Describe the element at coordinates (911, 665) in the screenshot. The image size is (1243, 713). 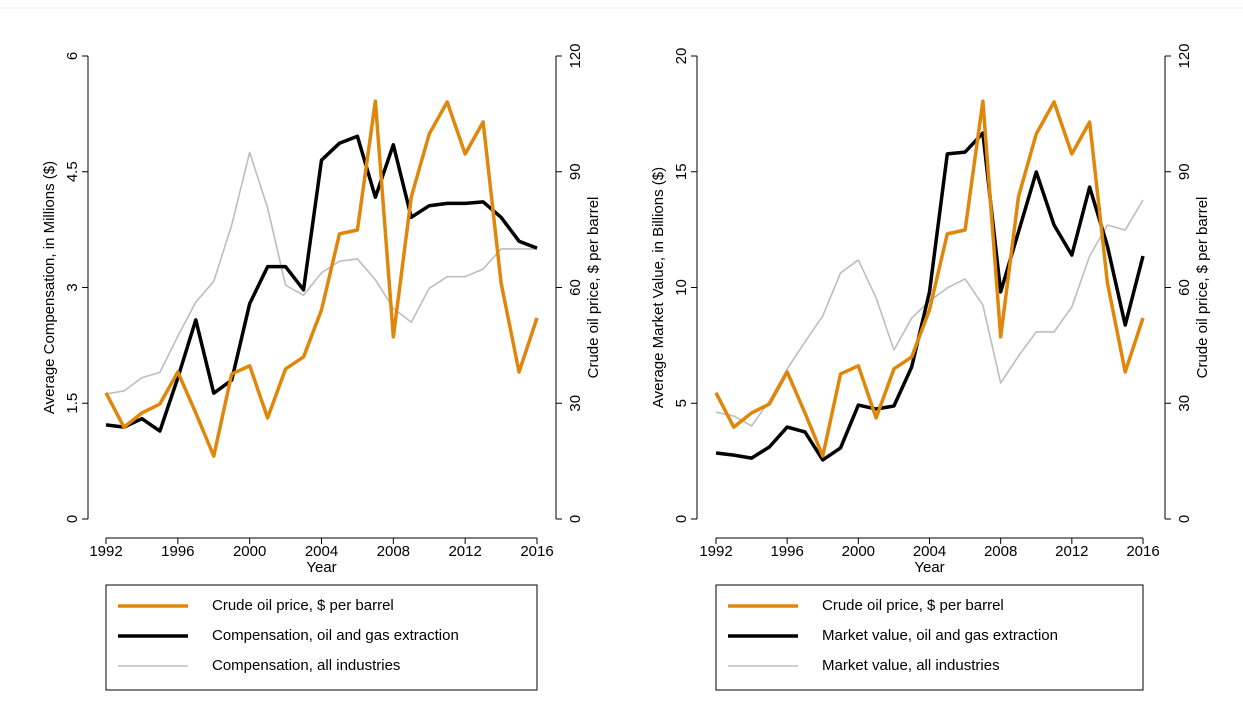
I see `legend-label: Market value, all industries` at that location.